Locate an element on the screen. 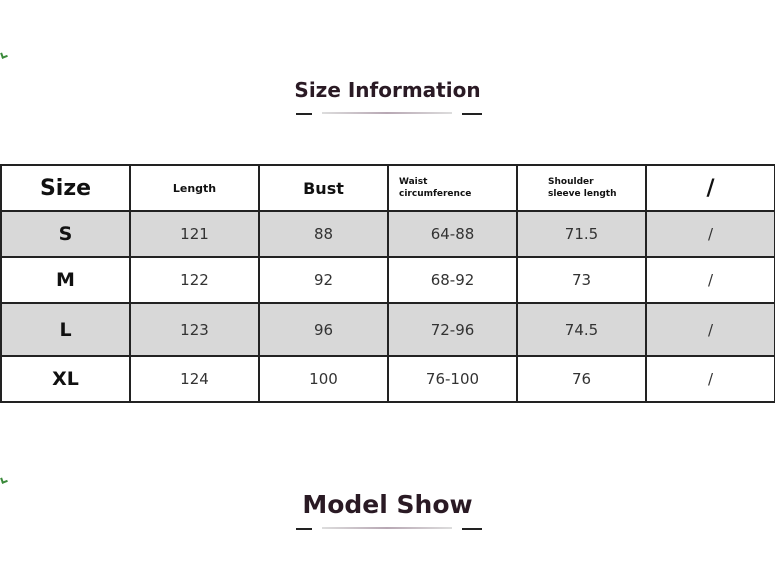 The height and width of the screenshot is (572, 775). table-row: L 123 96 72-96 74.5/ is located at coordinates (387, 329).